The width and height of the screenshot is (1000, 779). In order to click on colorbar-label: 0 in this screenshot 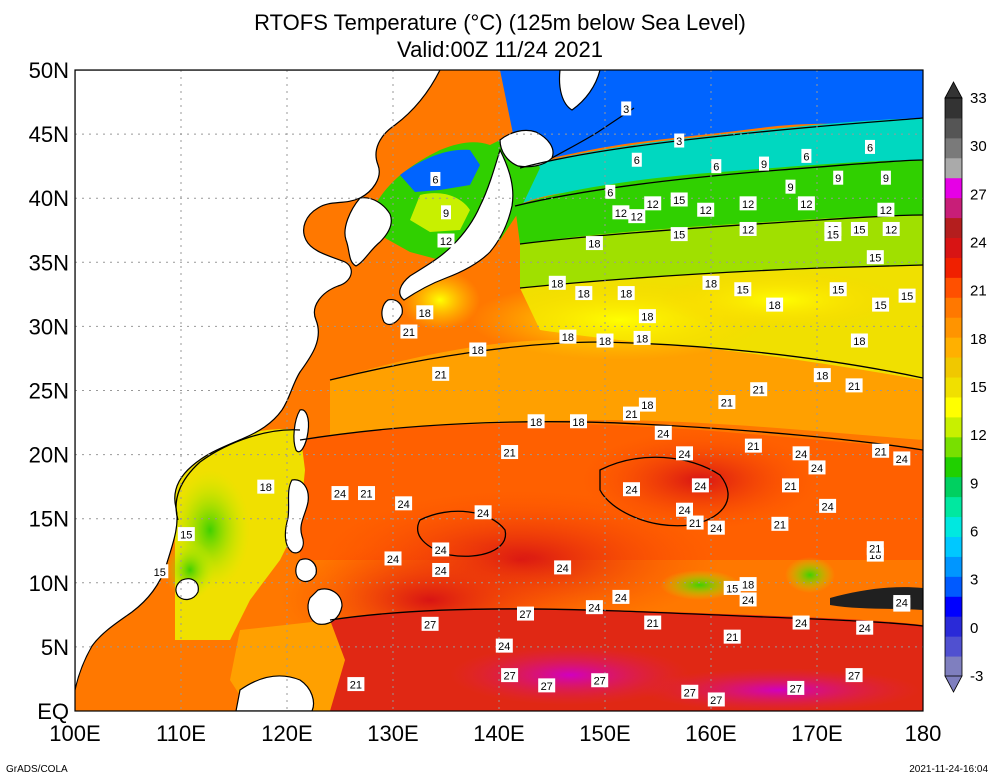, I will do `click(974, 628)`.